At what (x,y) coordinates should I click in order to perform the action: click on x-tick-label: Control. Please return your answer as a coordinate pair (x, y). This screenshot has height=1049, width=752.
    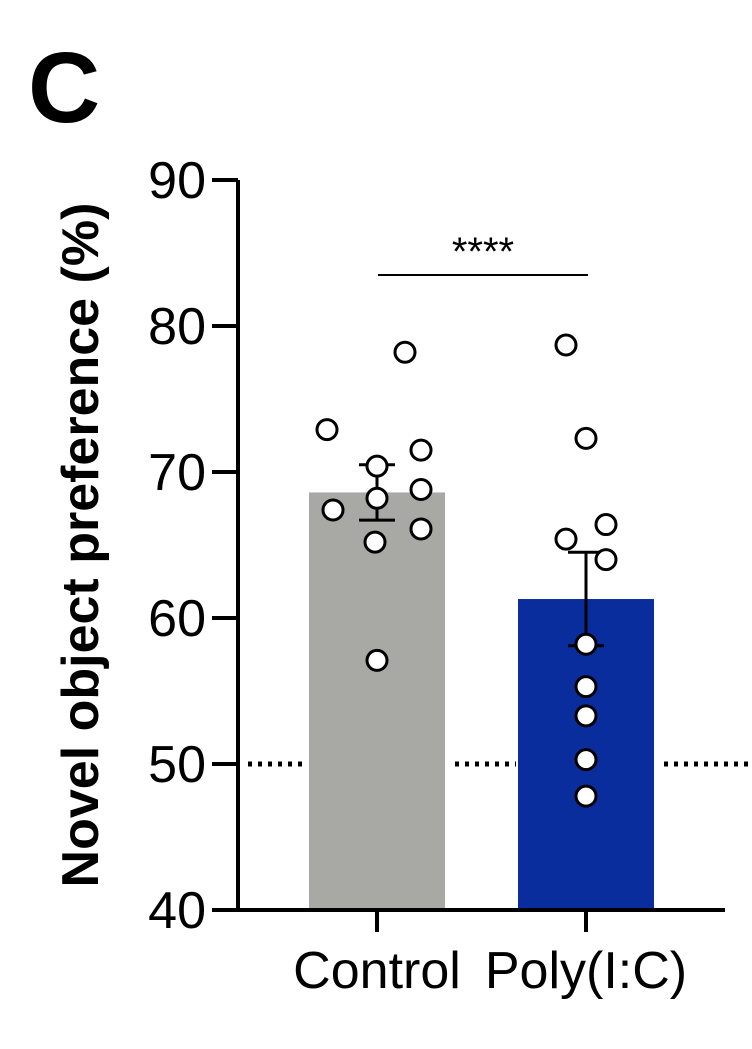
    Looking at the image, I should click on (377, 971).